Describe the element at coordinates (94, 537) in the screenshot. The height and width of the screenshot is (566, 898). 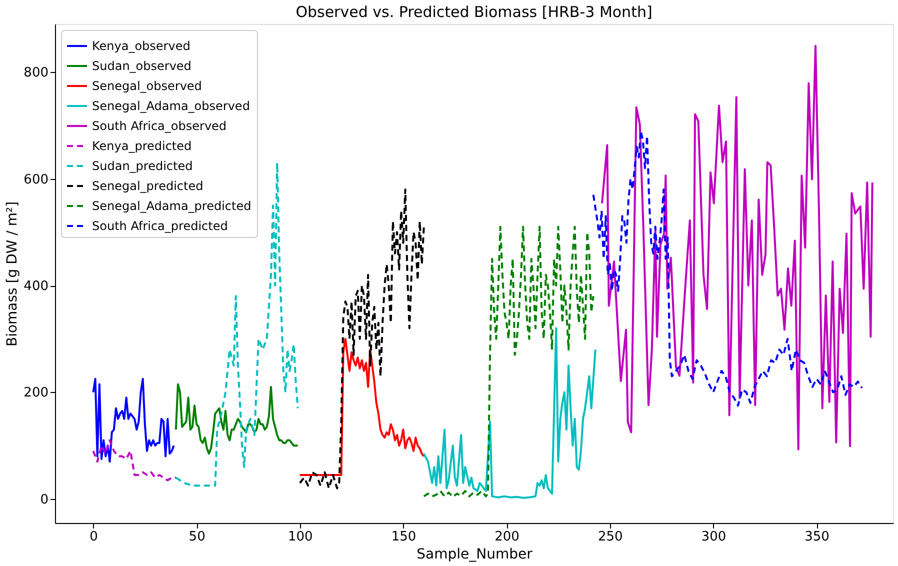
I see `x-tick-label: 0` at that location.